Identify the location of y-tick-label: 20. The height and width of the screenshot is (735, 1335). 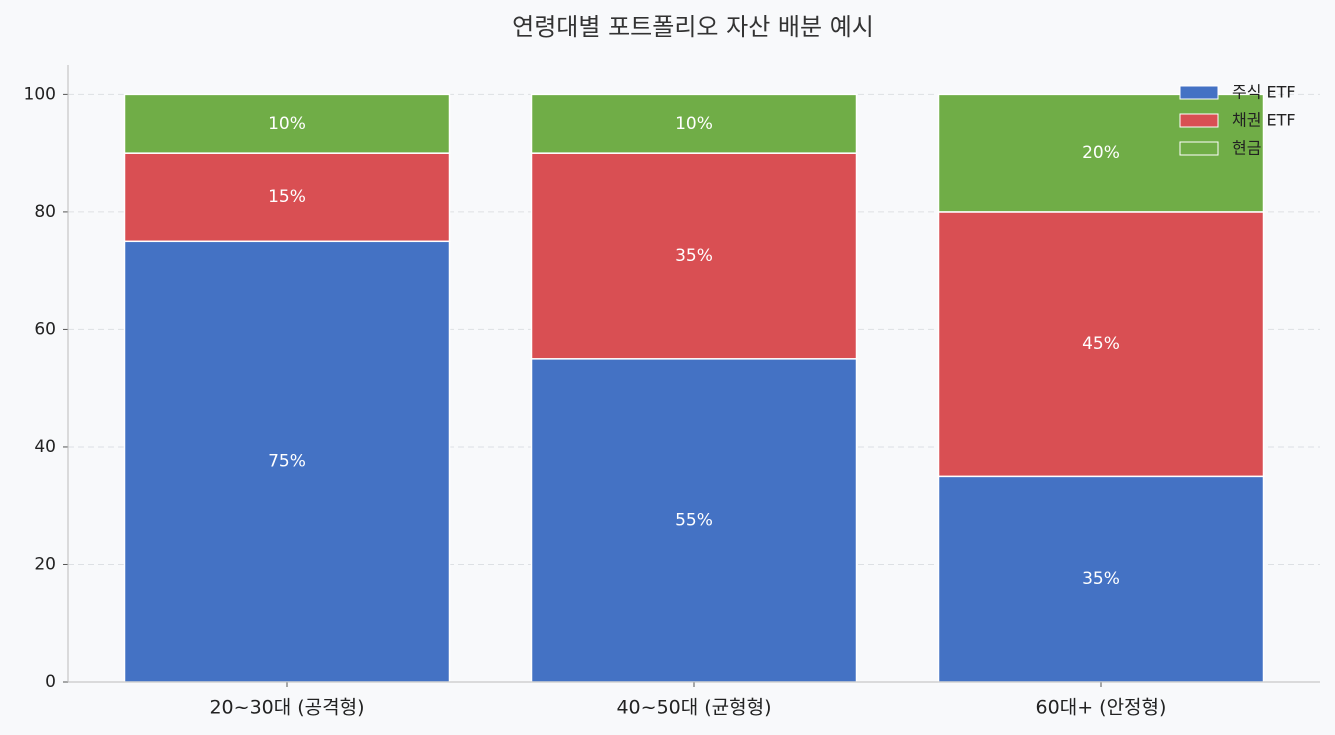
(45, 564).